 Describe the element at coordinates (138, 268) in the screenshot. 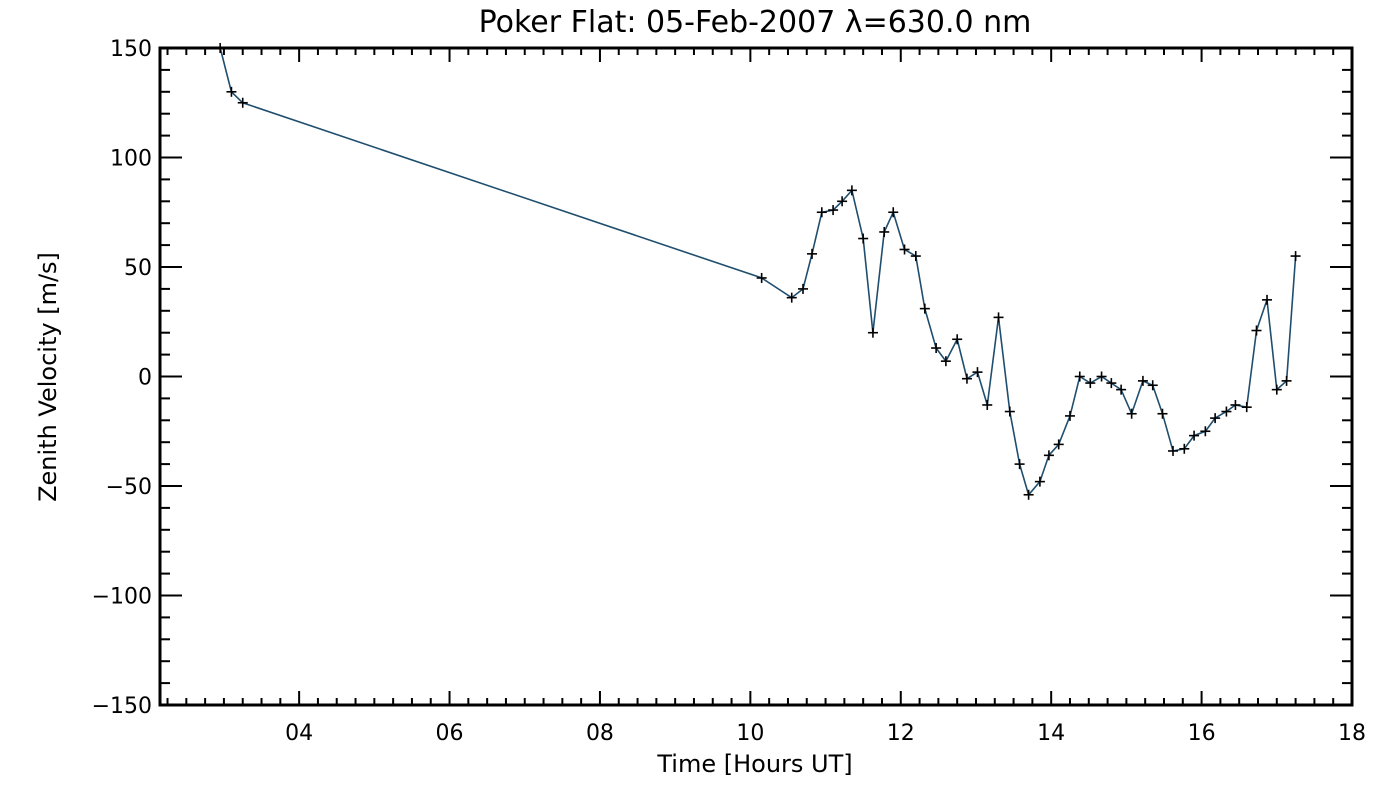

I see `y-tick-label: 50` at that location.